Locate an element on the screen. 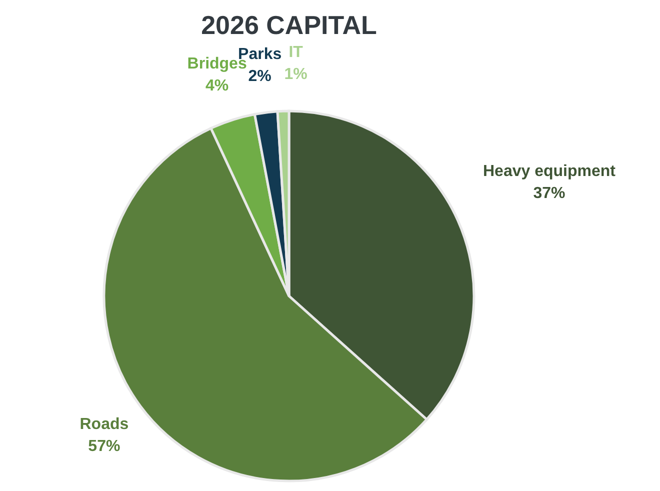  slice-label: Roads is located at coordinates (104, 424).